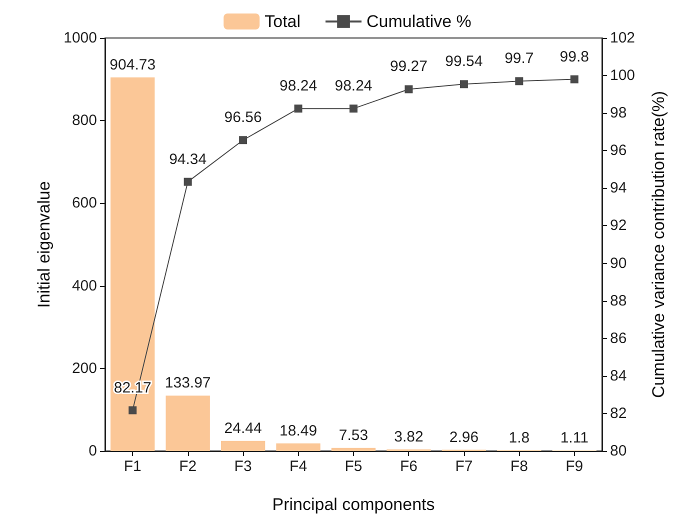 Image resolution: width=695 pixels, height=531 pixels. What do you see at coordinates (243, 428) in the screenshot?
I see `data-label: 24.44` at bounding box center [243, 428].